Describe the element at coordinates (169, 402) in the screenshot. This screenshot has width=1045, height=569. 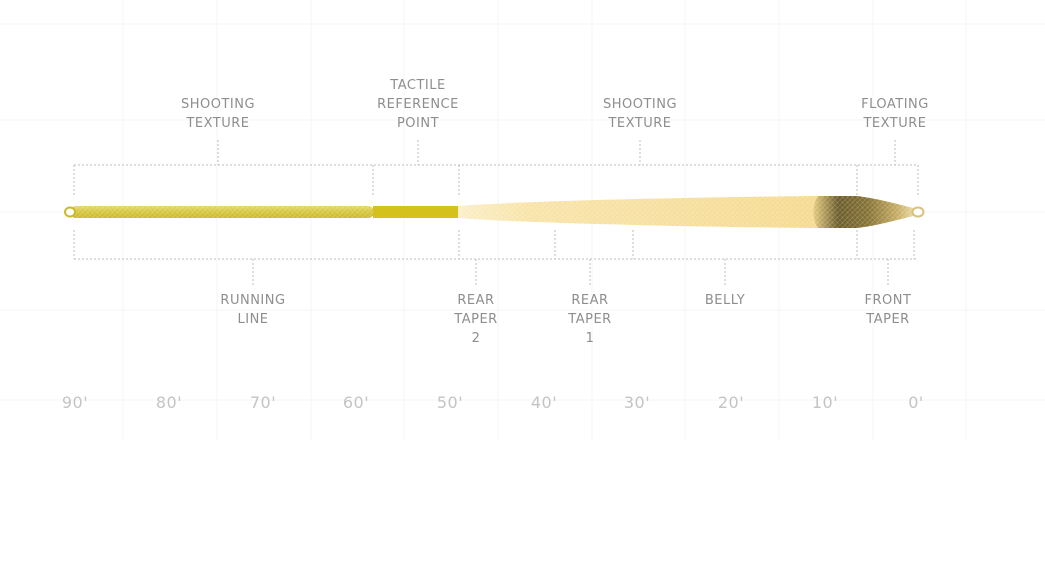
I see `scale-80: 80'` at that location.